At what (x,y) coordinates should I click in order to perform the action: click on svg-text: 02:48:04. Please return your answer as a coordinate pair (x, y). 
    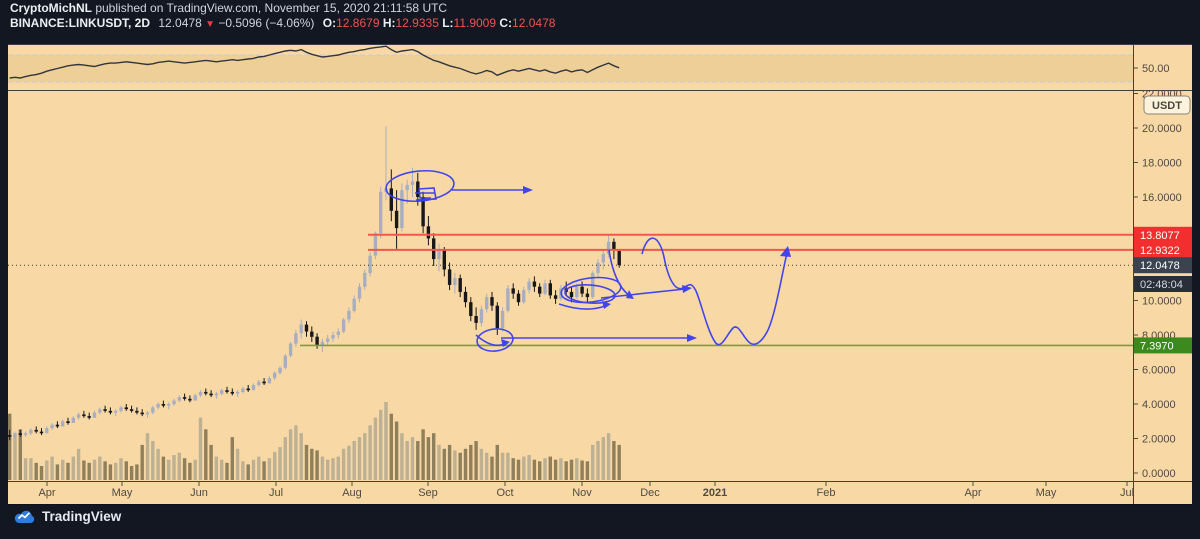
    Looking at the image, I should click on (1161, 285).